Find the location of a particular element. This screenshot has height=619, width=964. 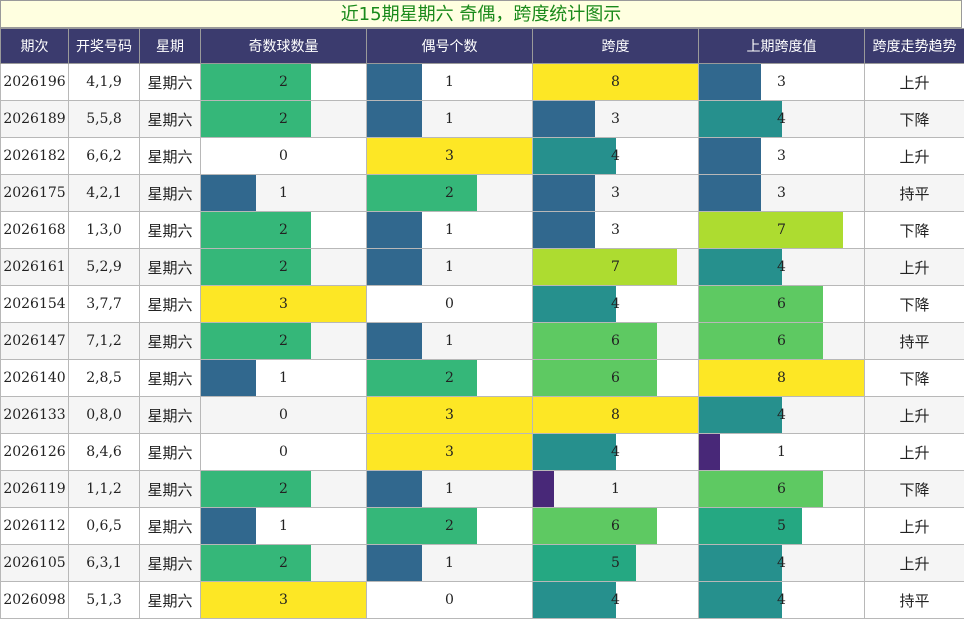

chart-title: 近15期星期六 奇偶，跨度统计图示 is located at coordinates (481, 14).